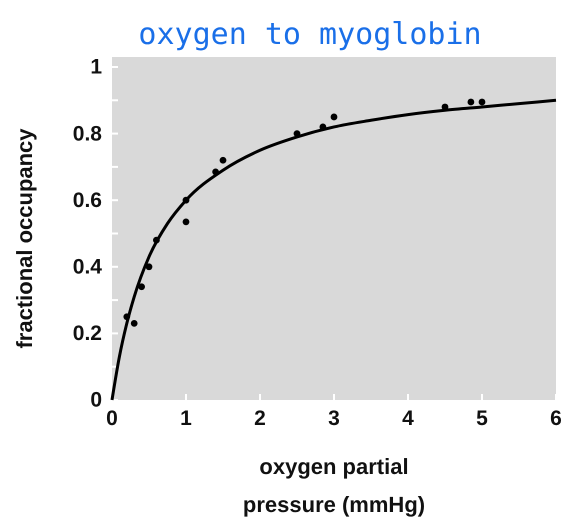 This screenshot has width=564, height=524. What do you see at coordinates (96, 400) in the screenshot?
I see `y-tick-label: 0` at bounding box center [96, 400].